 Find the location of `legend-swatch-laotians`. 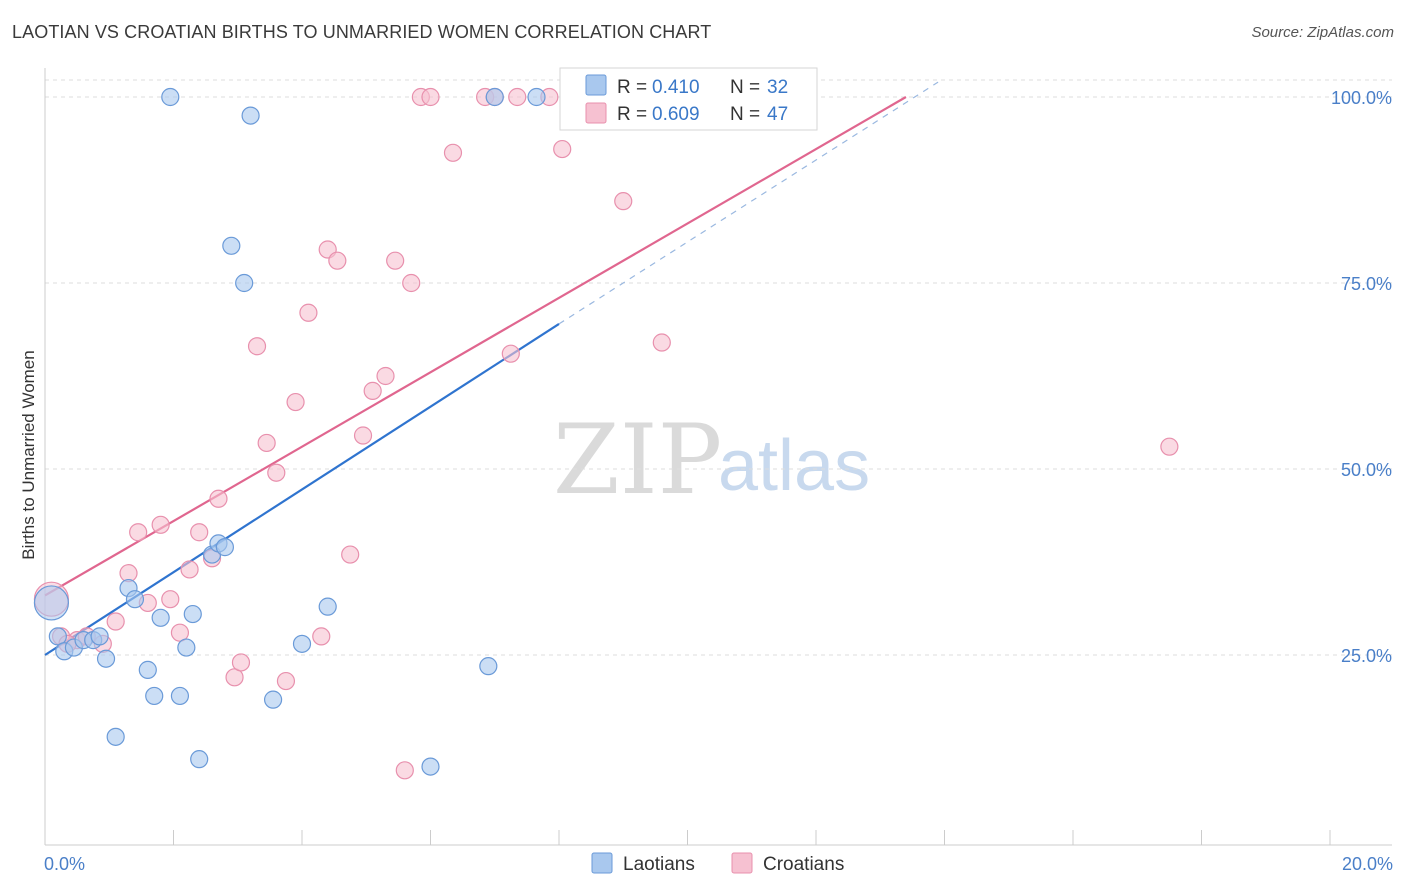

legend-swatch-laotians is located at coordinates (602, 863).